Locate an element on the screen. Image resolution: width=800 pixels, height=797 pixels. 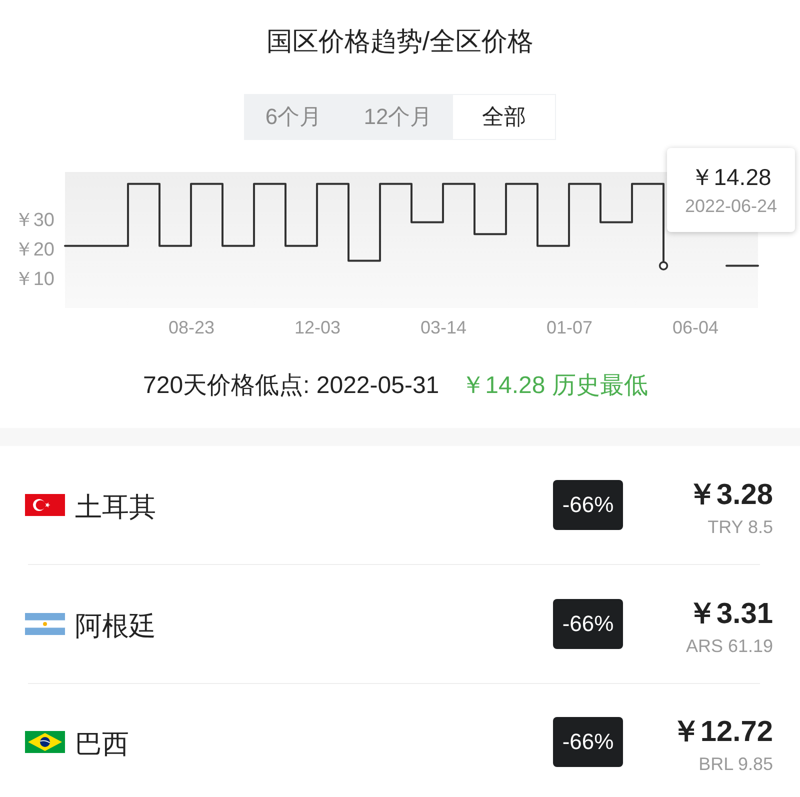
x-tick-label: 08-23 is located at coordinates (191, 328).